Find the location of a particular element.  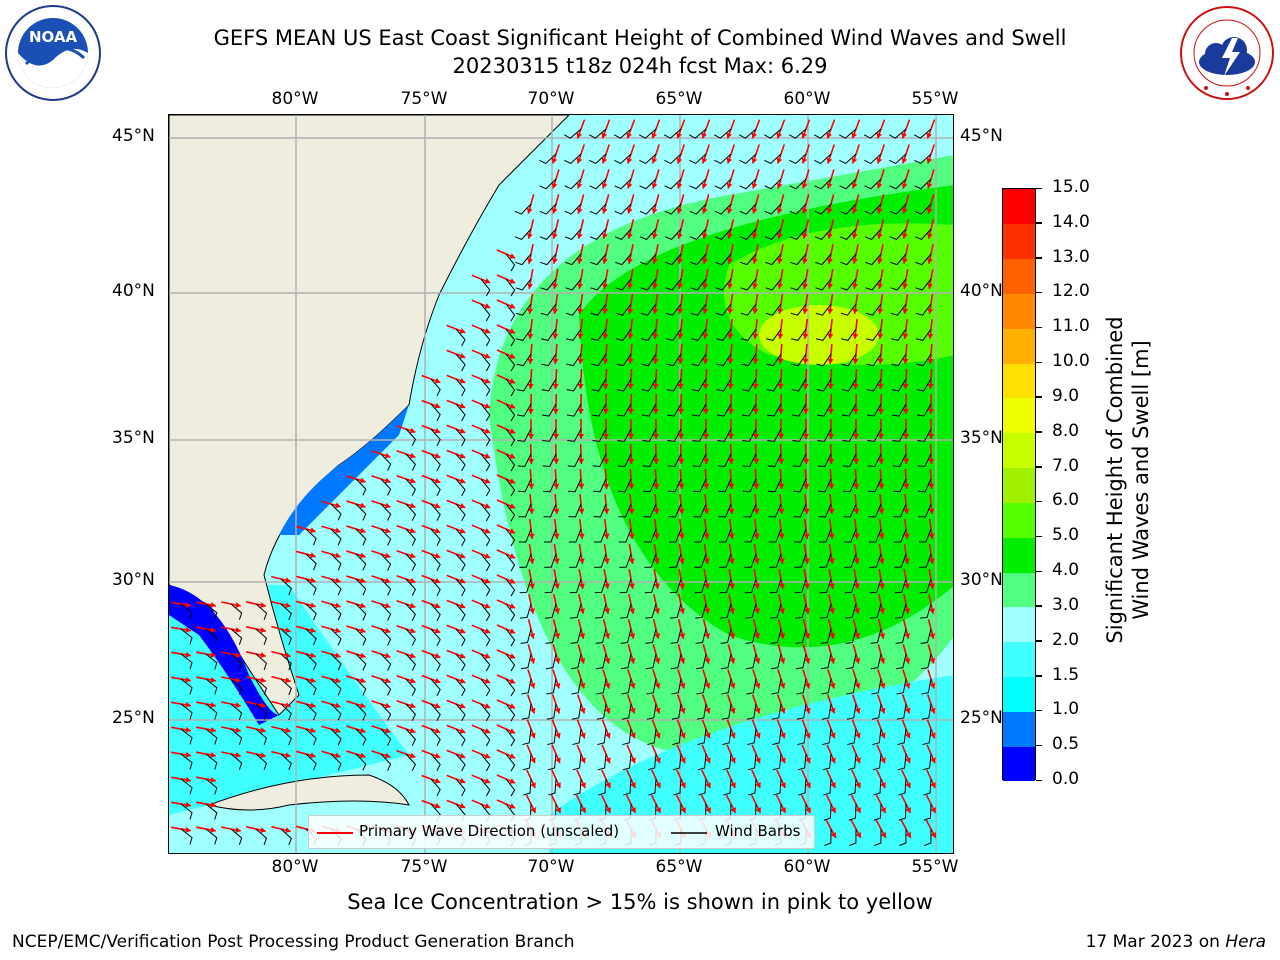

lat-tick-left: 25°N is located at coordinates (133, 718).